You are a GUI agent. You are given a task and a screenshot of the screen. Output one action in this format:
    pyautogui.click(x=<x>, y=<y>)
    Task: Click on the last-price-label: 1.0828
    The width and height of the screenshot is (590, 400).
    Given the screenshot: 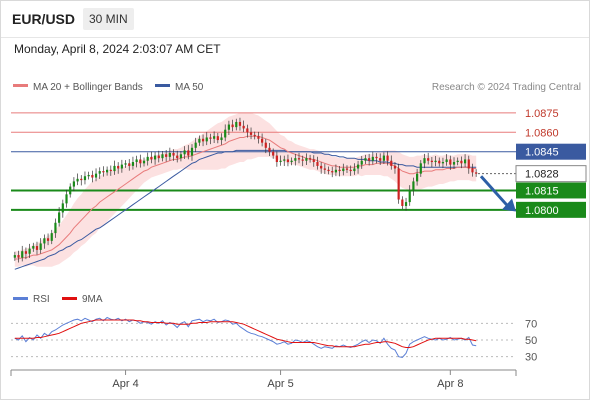 What is the action you would take?
    pyautogui.click(x=542, y=175)
    